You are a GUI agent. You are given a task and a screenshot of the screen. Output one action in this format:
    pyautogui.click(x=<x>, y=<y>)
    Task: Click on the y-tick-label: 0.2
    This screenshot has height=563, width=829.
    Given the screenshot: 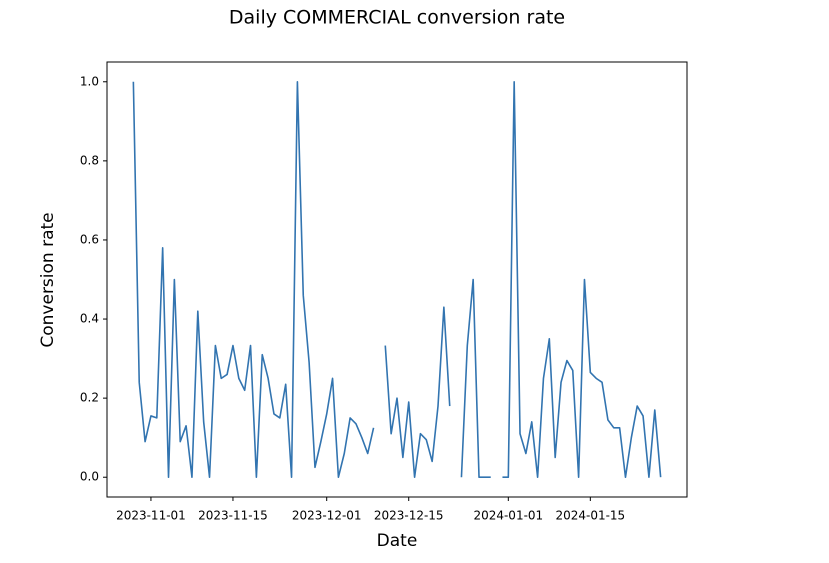 What is the action you would take?
    pyautogui.click(x=89, y=398)
    